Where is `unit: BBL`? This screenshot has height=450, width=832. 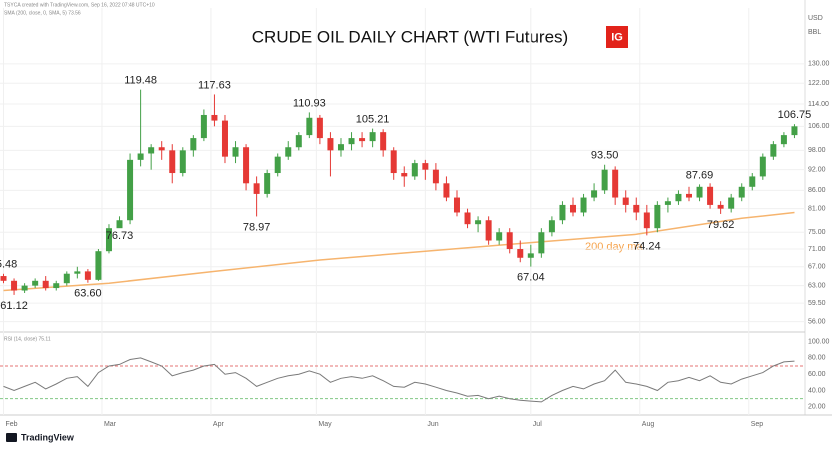
unit: BBL is located at coordinates (814, 32).